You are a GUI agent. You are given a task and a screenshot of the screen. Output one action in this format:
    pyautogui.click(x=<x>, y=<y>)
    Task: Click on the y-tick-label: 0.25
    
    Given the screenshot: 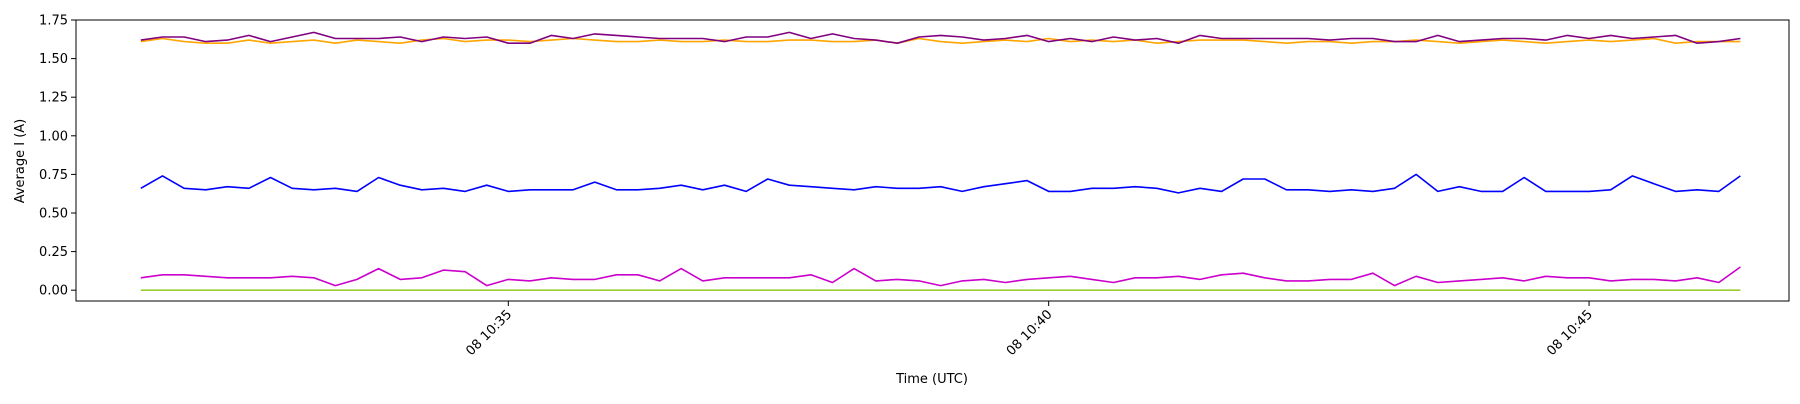 What is the action you would take?
    pyautogui.click(x=53, y=252)
    